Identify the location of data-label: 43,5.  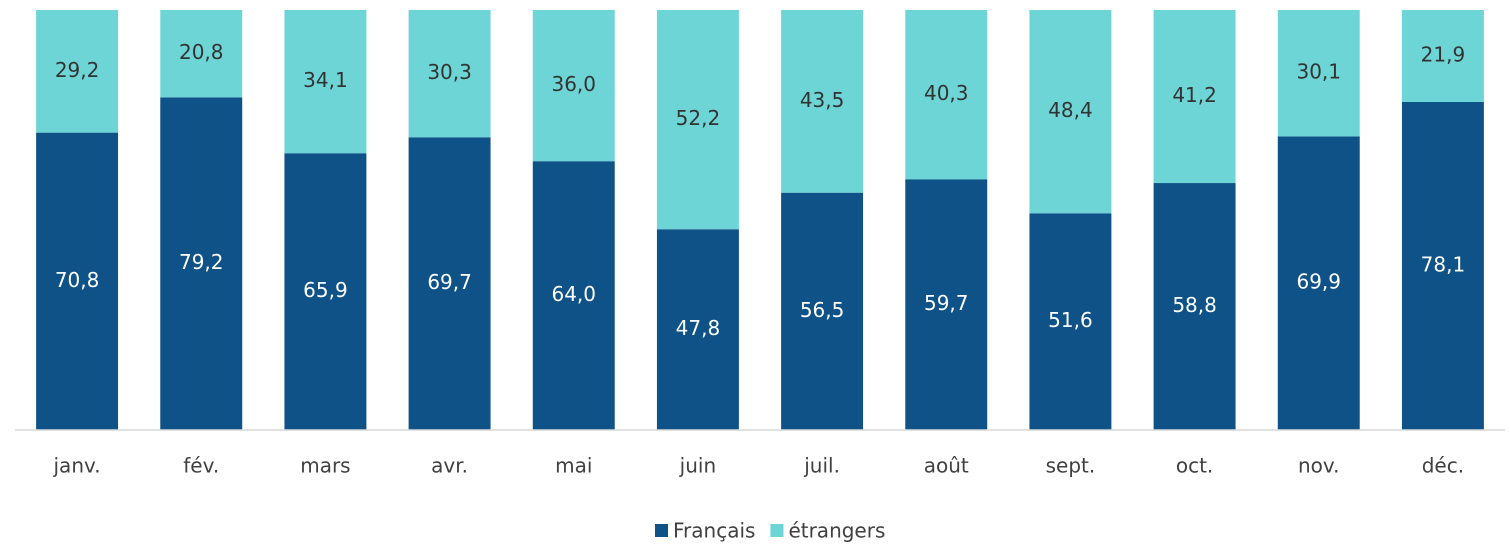
(822, 100).